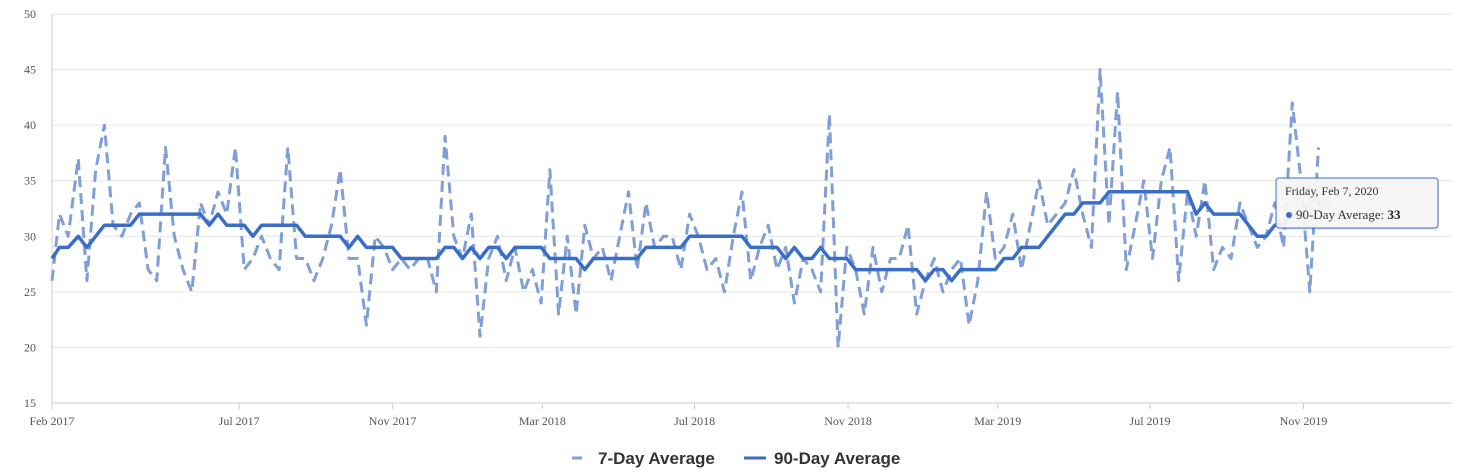 The image size is (1472, 476). I want to click on x-tick-label: Jul 2019, so click(1150, 421).